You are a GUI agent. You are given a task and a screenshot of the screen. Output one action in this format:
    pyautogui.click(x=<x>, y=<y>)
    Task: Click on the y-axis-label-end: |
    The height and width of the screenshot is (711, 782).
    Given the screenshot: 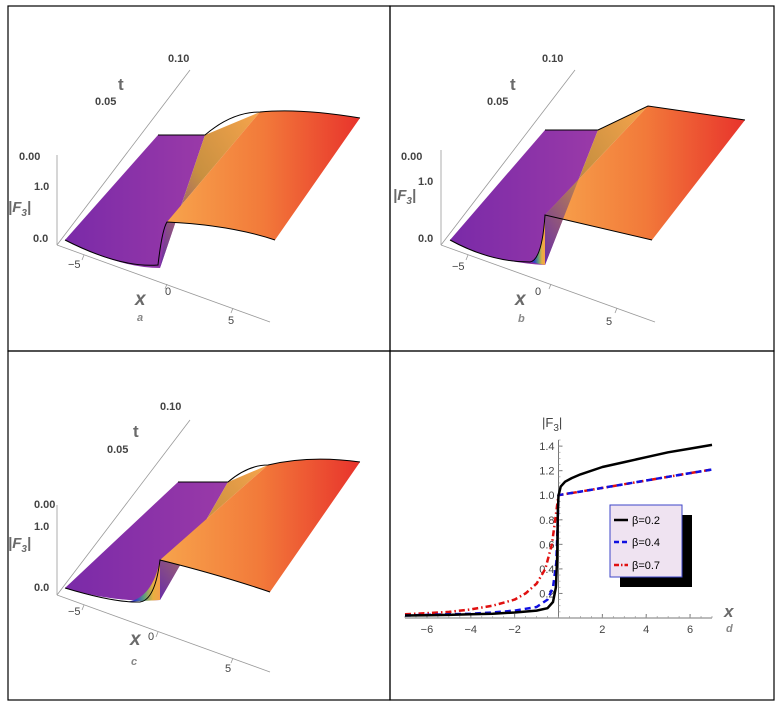 What is the action you would take?
    pyautogui.click(x=560, y=422)
    